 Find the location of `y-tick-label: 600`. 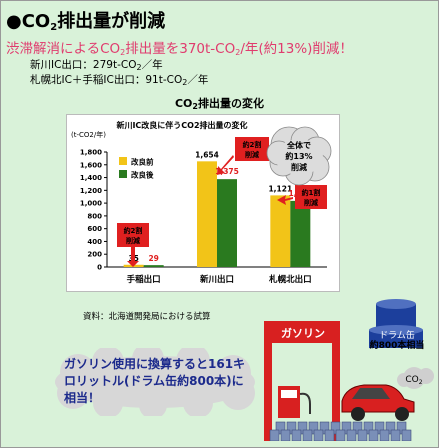

y-tick-label: 600 is located at coordinates (94, 229).